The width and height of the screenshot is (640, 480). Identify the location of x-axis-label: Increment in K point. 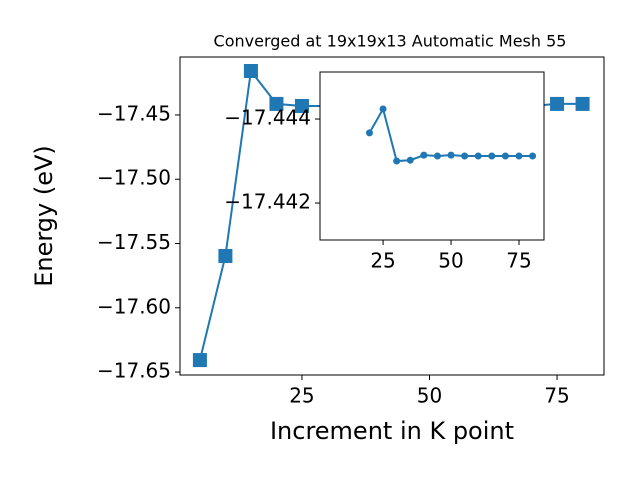
(392, 431).